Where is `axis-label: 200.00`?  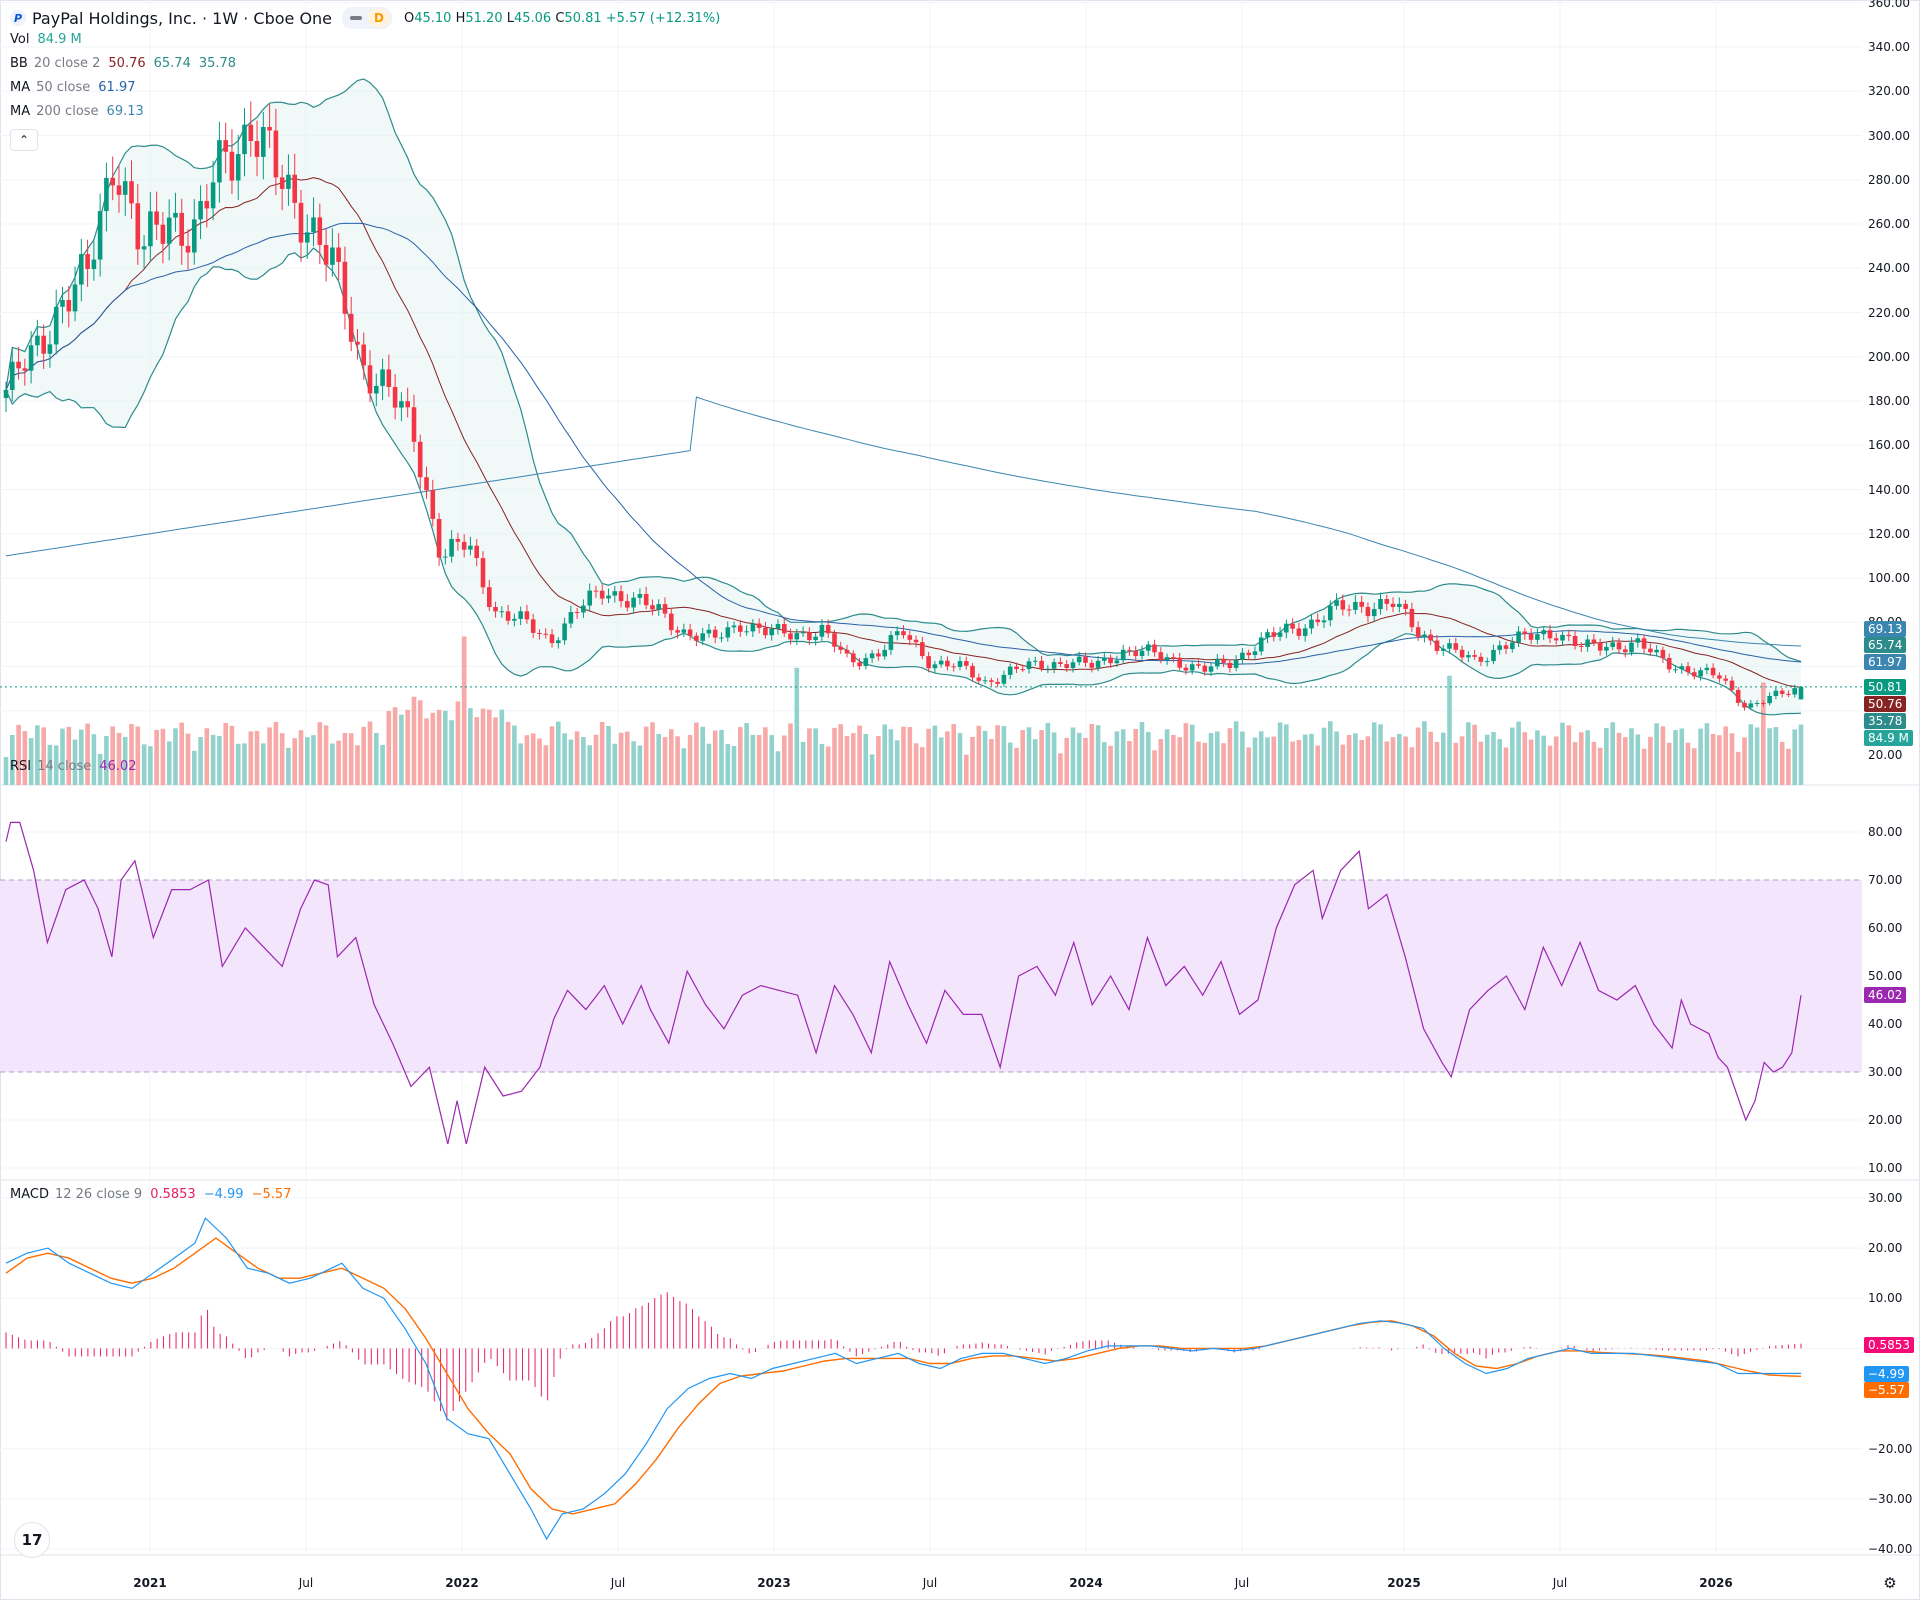 axis-label: 200.00 is located at coordinates (1889, 356).